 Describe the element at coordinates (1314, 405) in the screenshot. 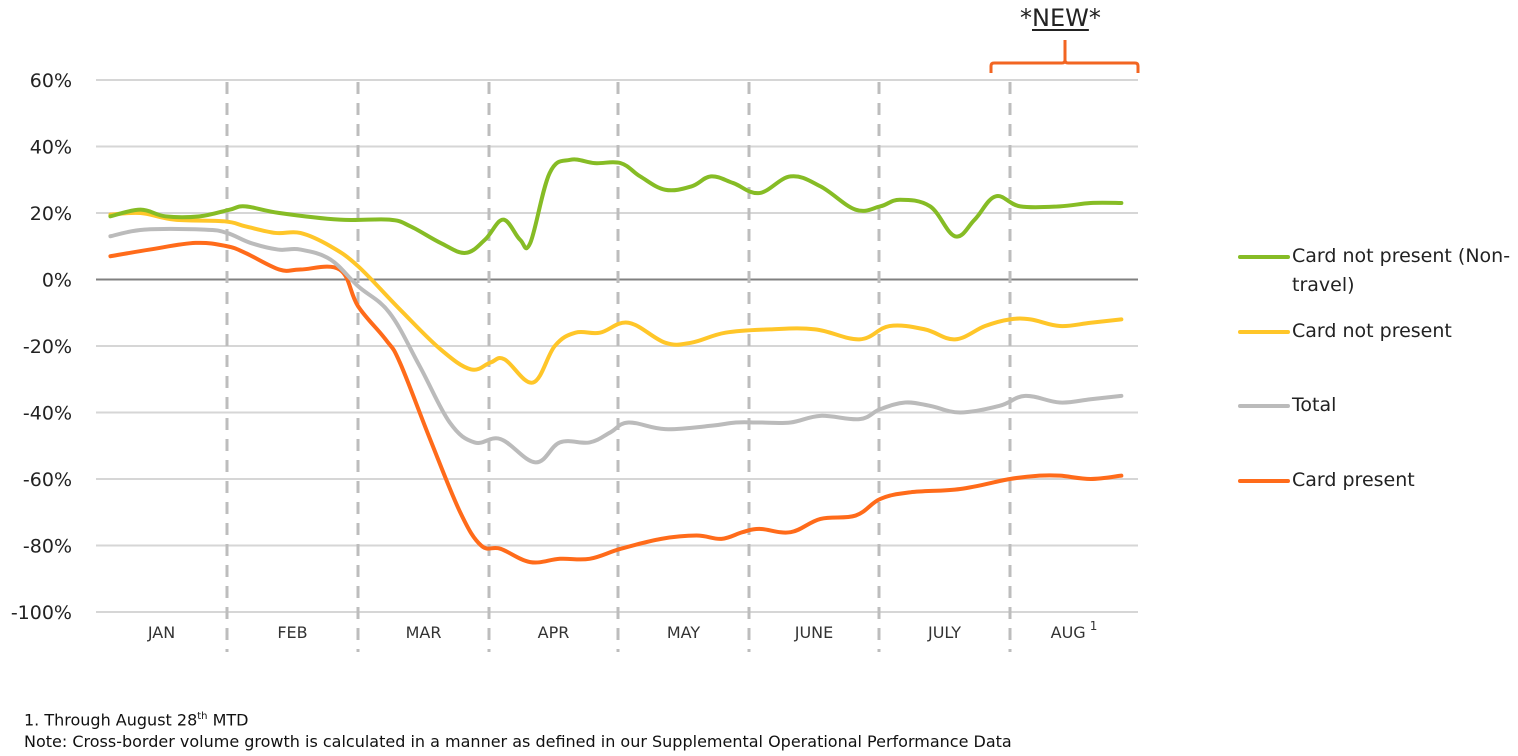

I see `legend-label: Total` at that location.